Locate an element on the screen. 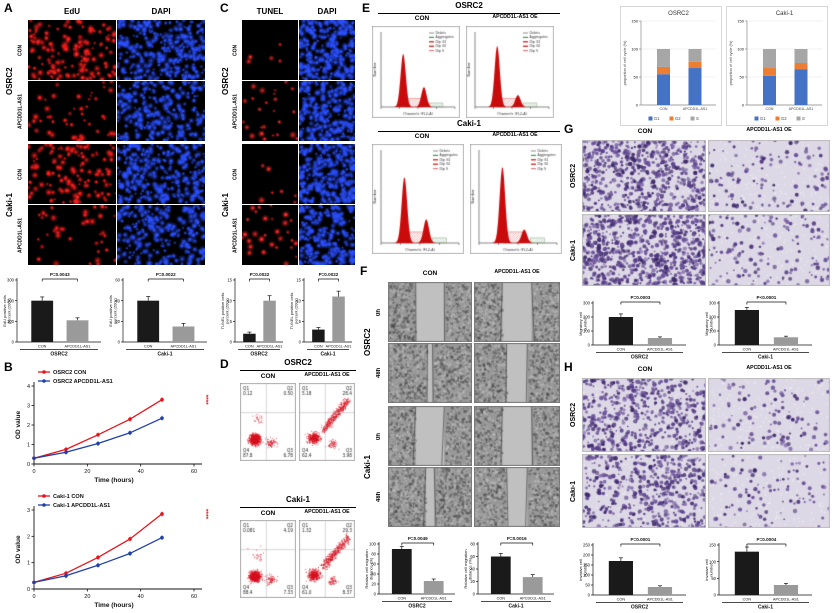 The image size is (832, 613). svg-text: 60 is located at coordinates (373, 564).